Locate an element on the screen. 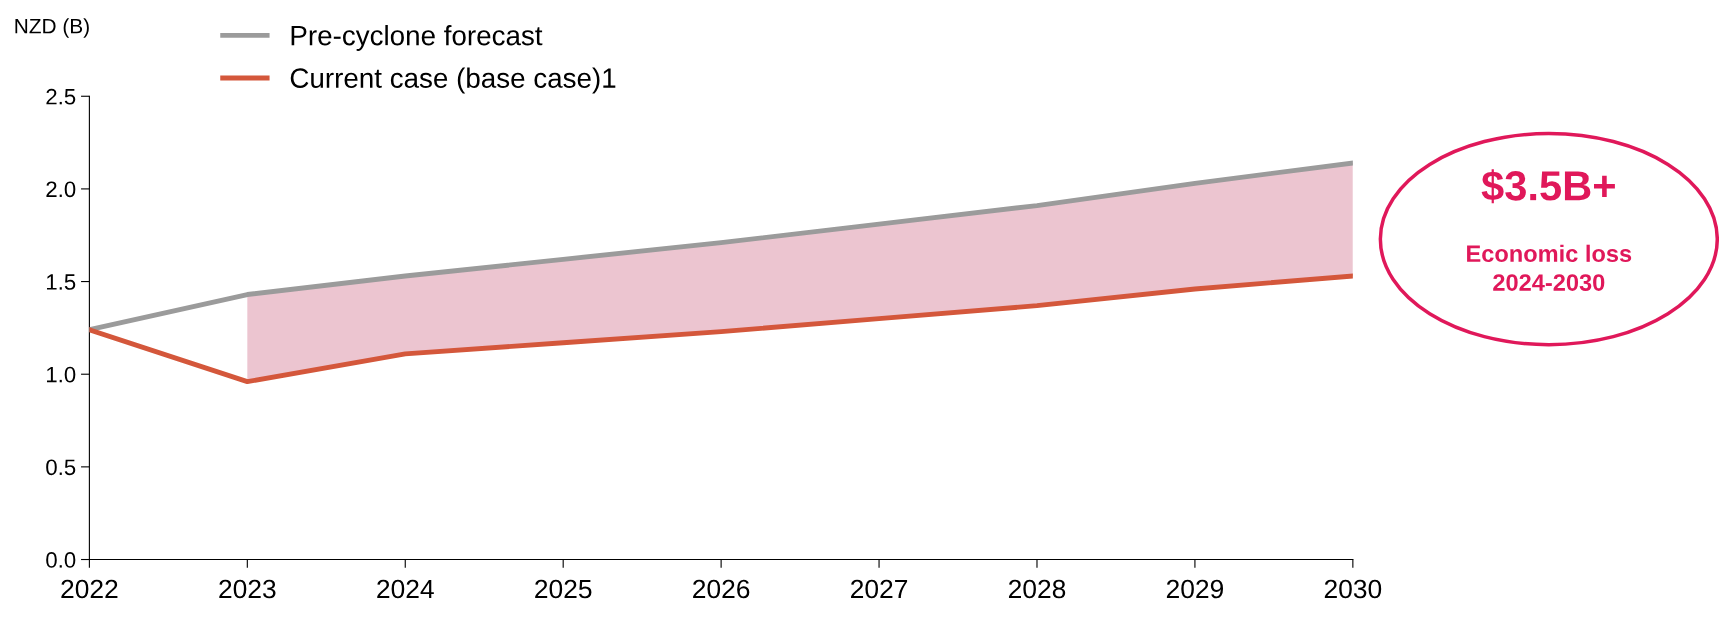  x-tick-label: 2028 is located at coordinates (1037, 589).